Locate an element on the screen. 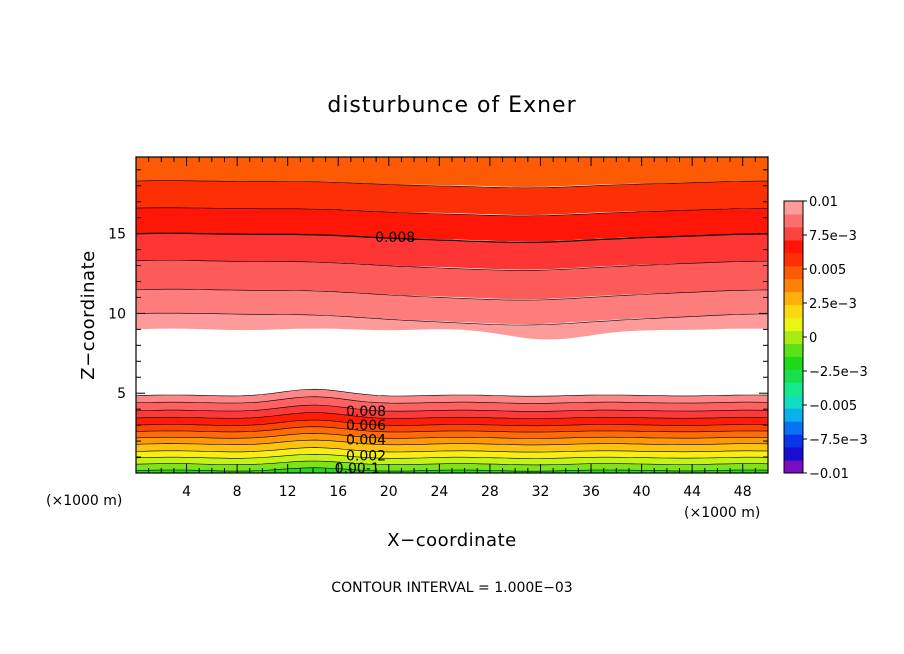 This screenshot has width=904, height=654. x-tick-label: 8 is located at coordinates (237, 492).